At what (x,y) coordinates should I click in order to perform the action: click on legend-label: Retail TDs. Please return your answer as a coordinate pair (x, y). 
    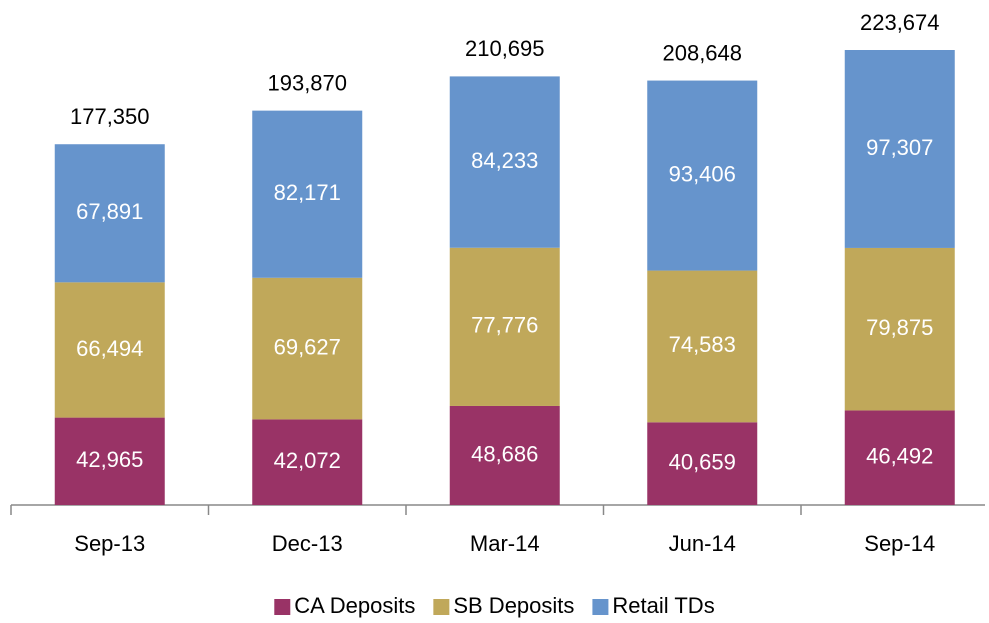
    Looking at the image, I should click on (663, 605).